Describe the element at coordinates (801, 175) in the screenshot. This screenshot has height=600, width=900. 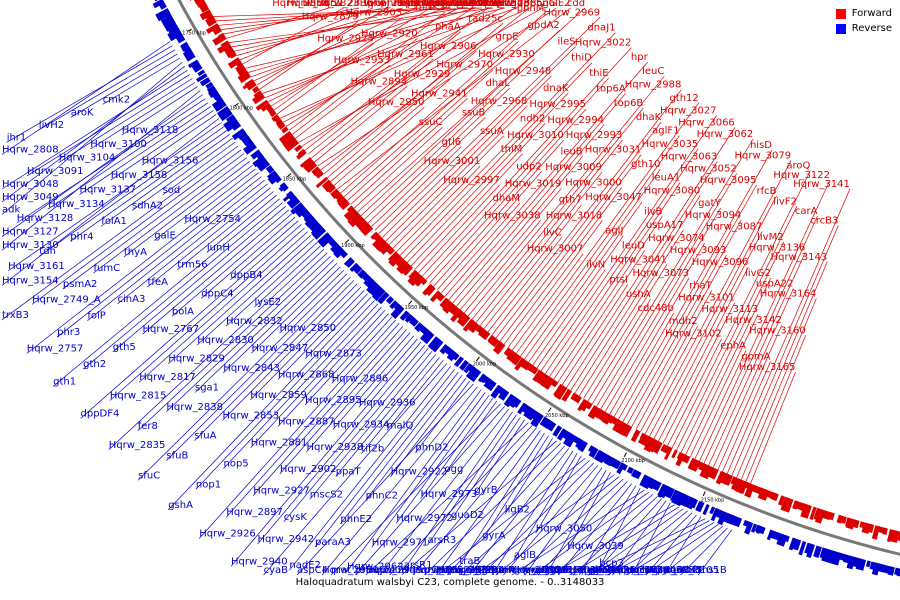
I see `gene-label: Hqrw_3122` at that location.